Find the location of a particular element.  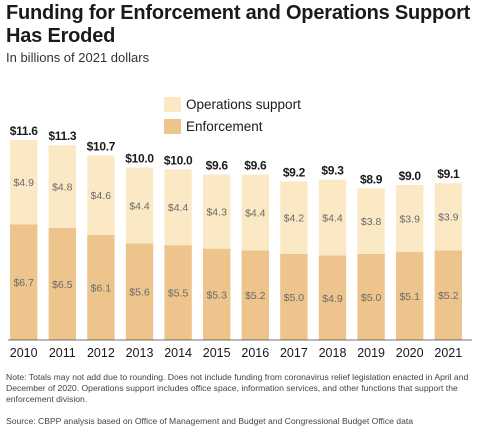

bar-enforcement-2015 is located at coordinates (217, 294).